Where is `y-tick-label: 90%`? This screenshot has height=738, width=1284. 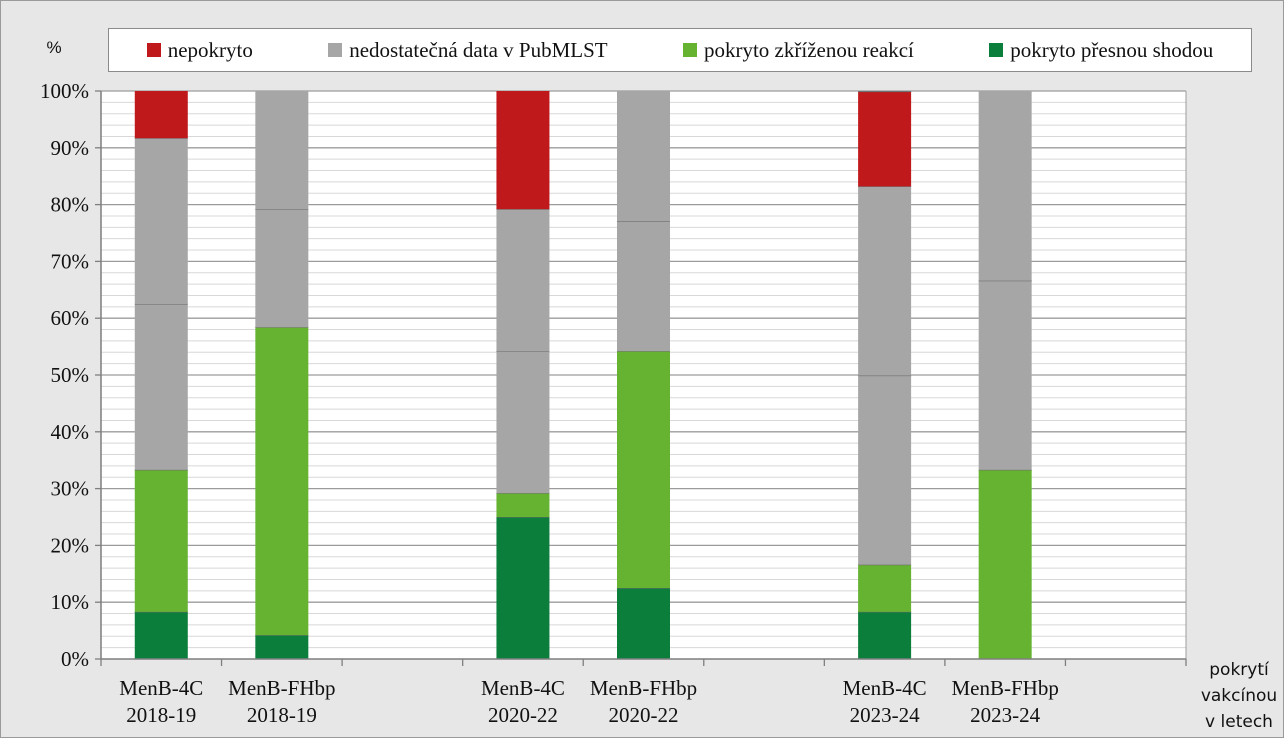
y-tick-label: 90% is located at coordinates (70, 148).